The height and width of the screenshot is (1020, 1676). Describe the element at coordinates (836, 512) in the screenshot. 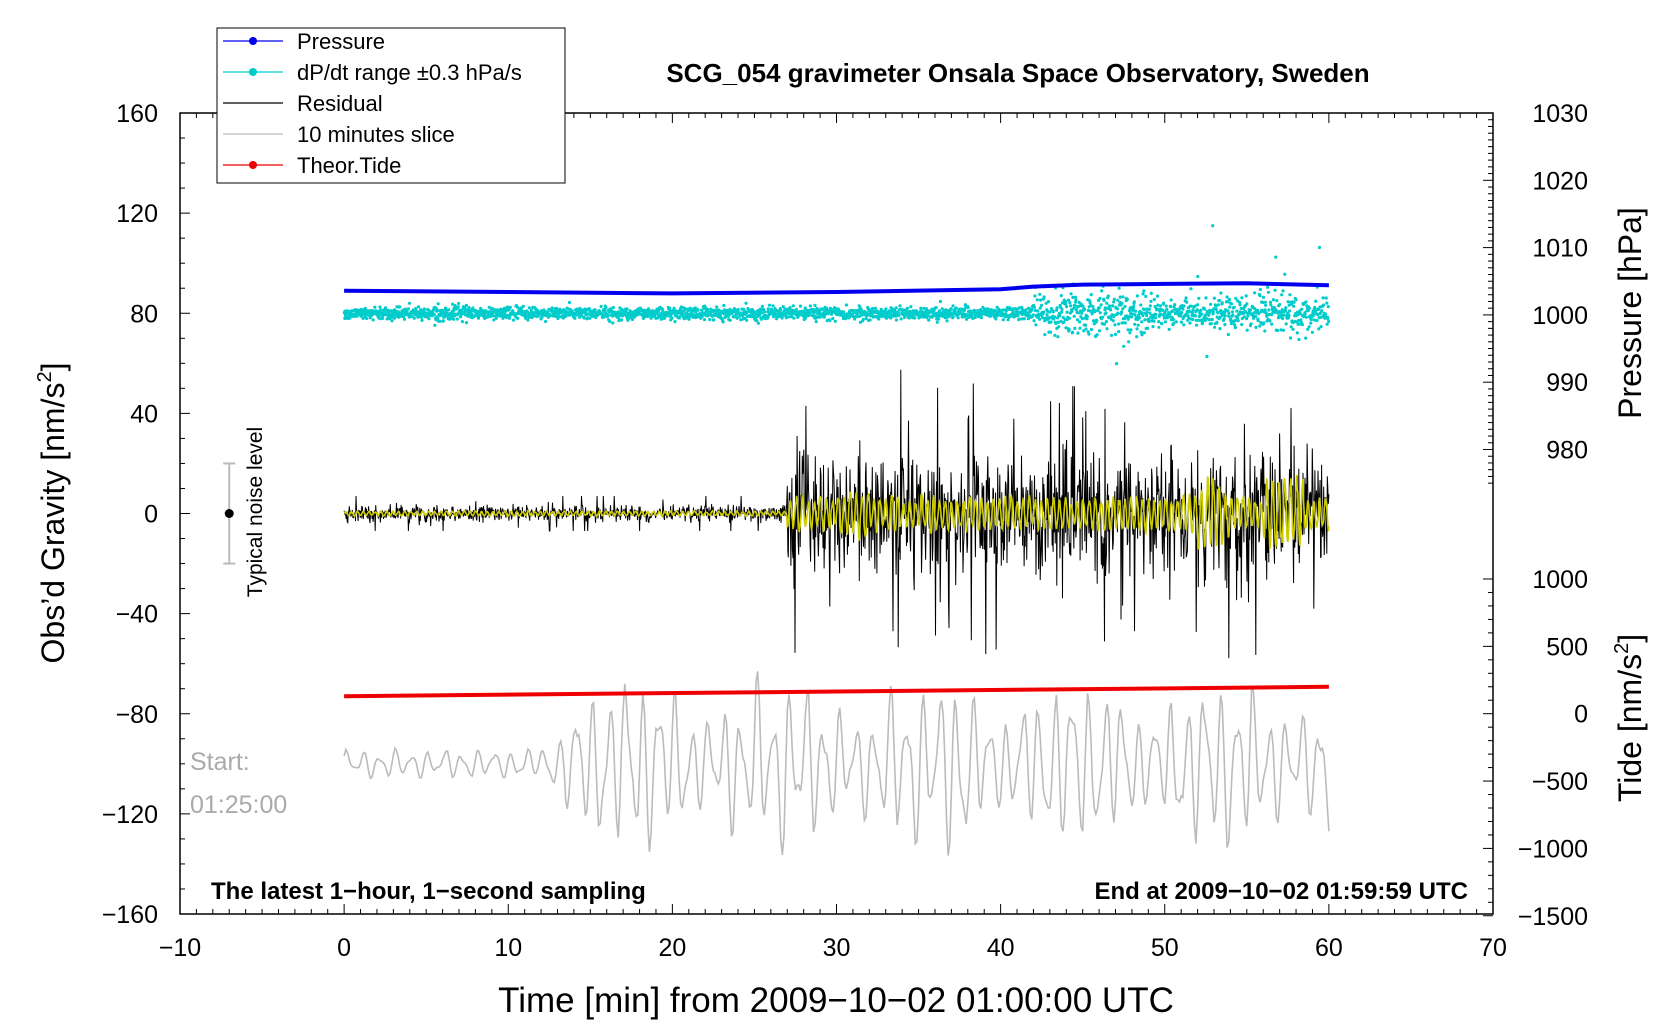

I see `series-filtered` at that location.